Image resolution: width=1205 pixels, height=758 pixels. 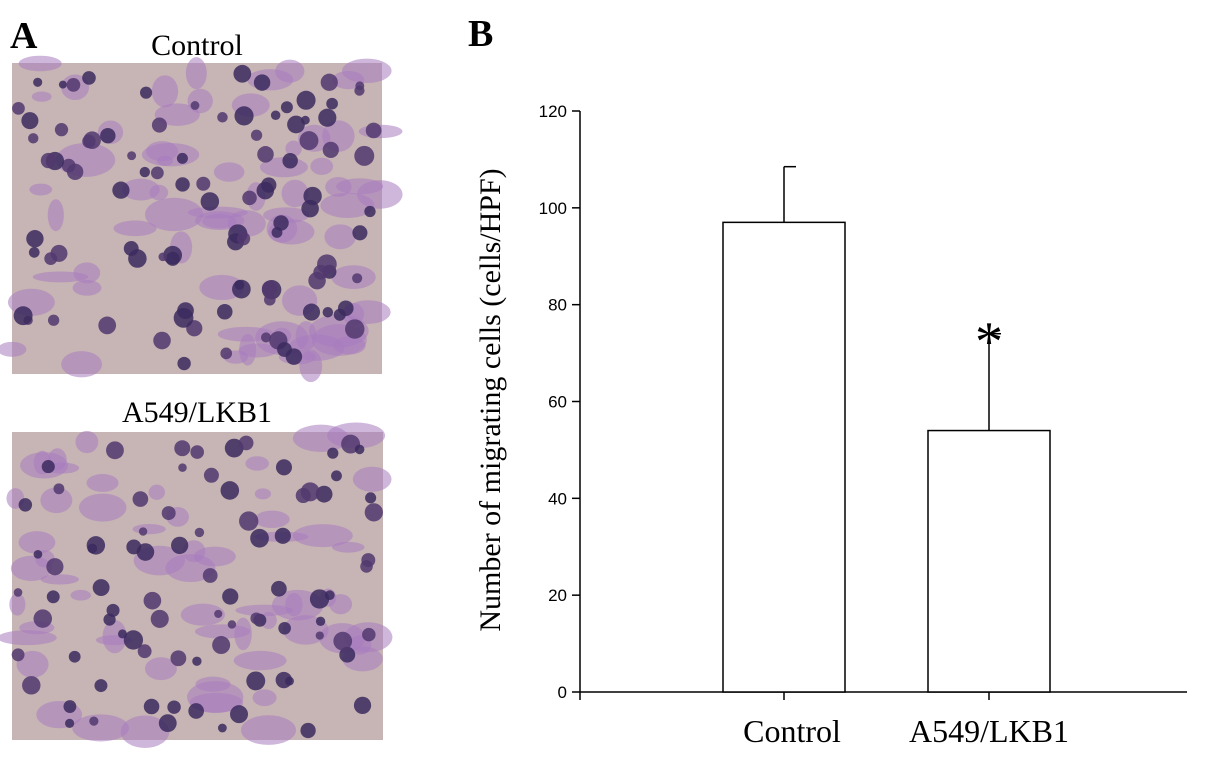 What do you see at coordinates (557, 498) in the screenshot?
I see `y-tick-label: 40` at bounding box center [557, 498].